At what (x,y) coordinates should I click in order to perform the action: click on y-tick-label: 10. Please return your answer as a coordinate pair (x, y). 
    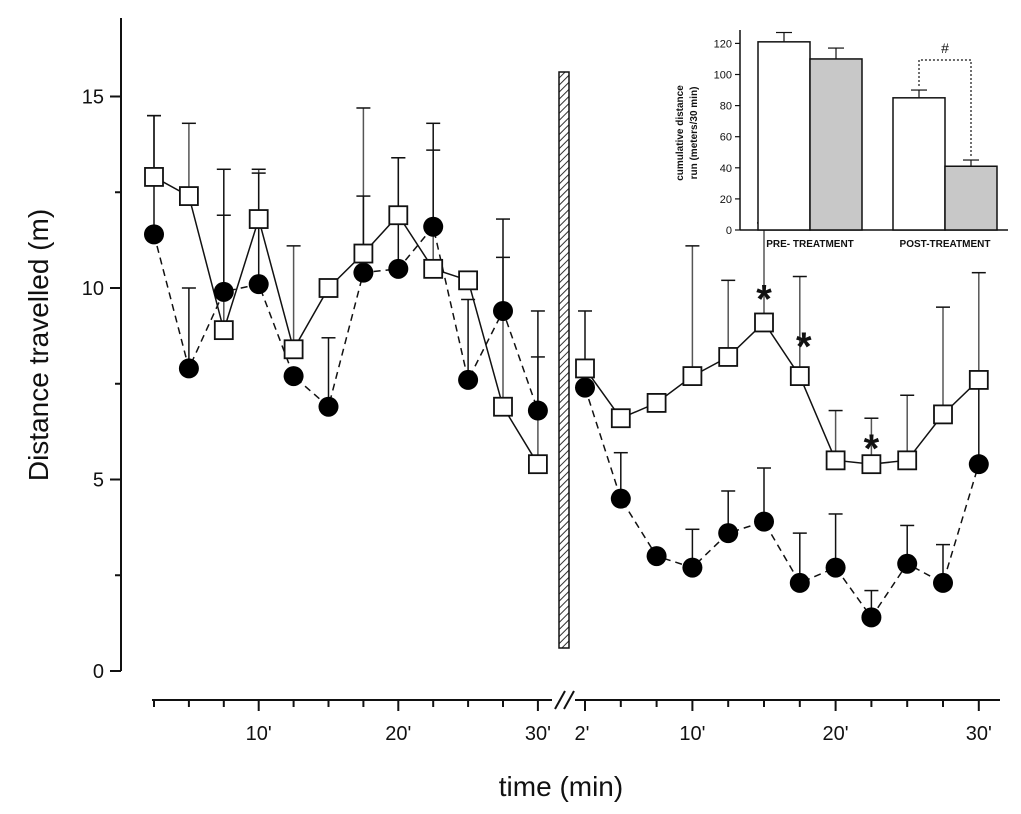
    Looking at the image, I should click on (93, 289).